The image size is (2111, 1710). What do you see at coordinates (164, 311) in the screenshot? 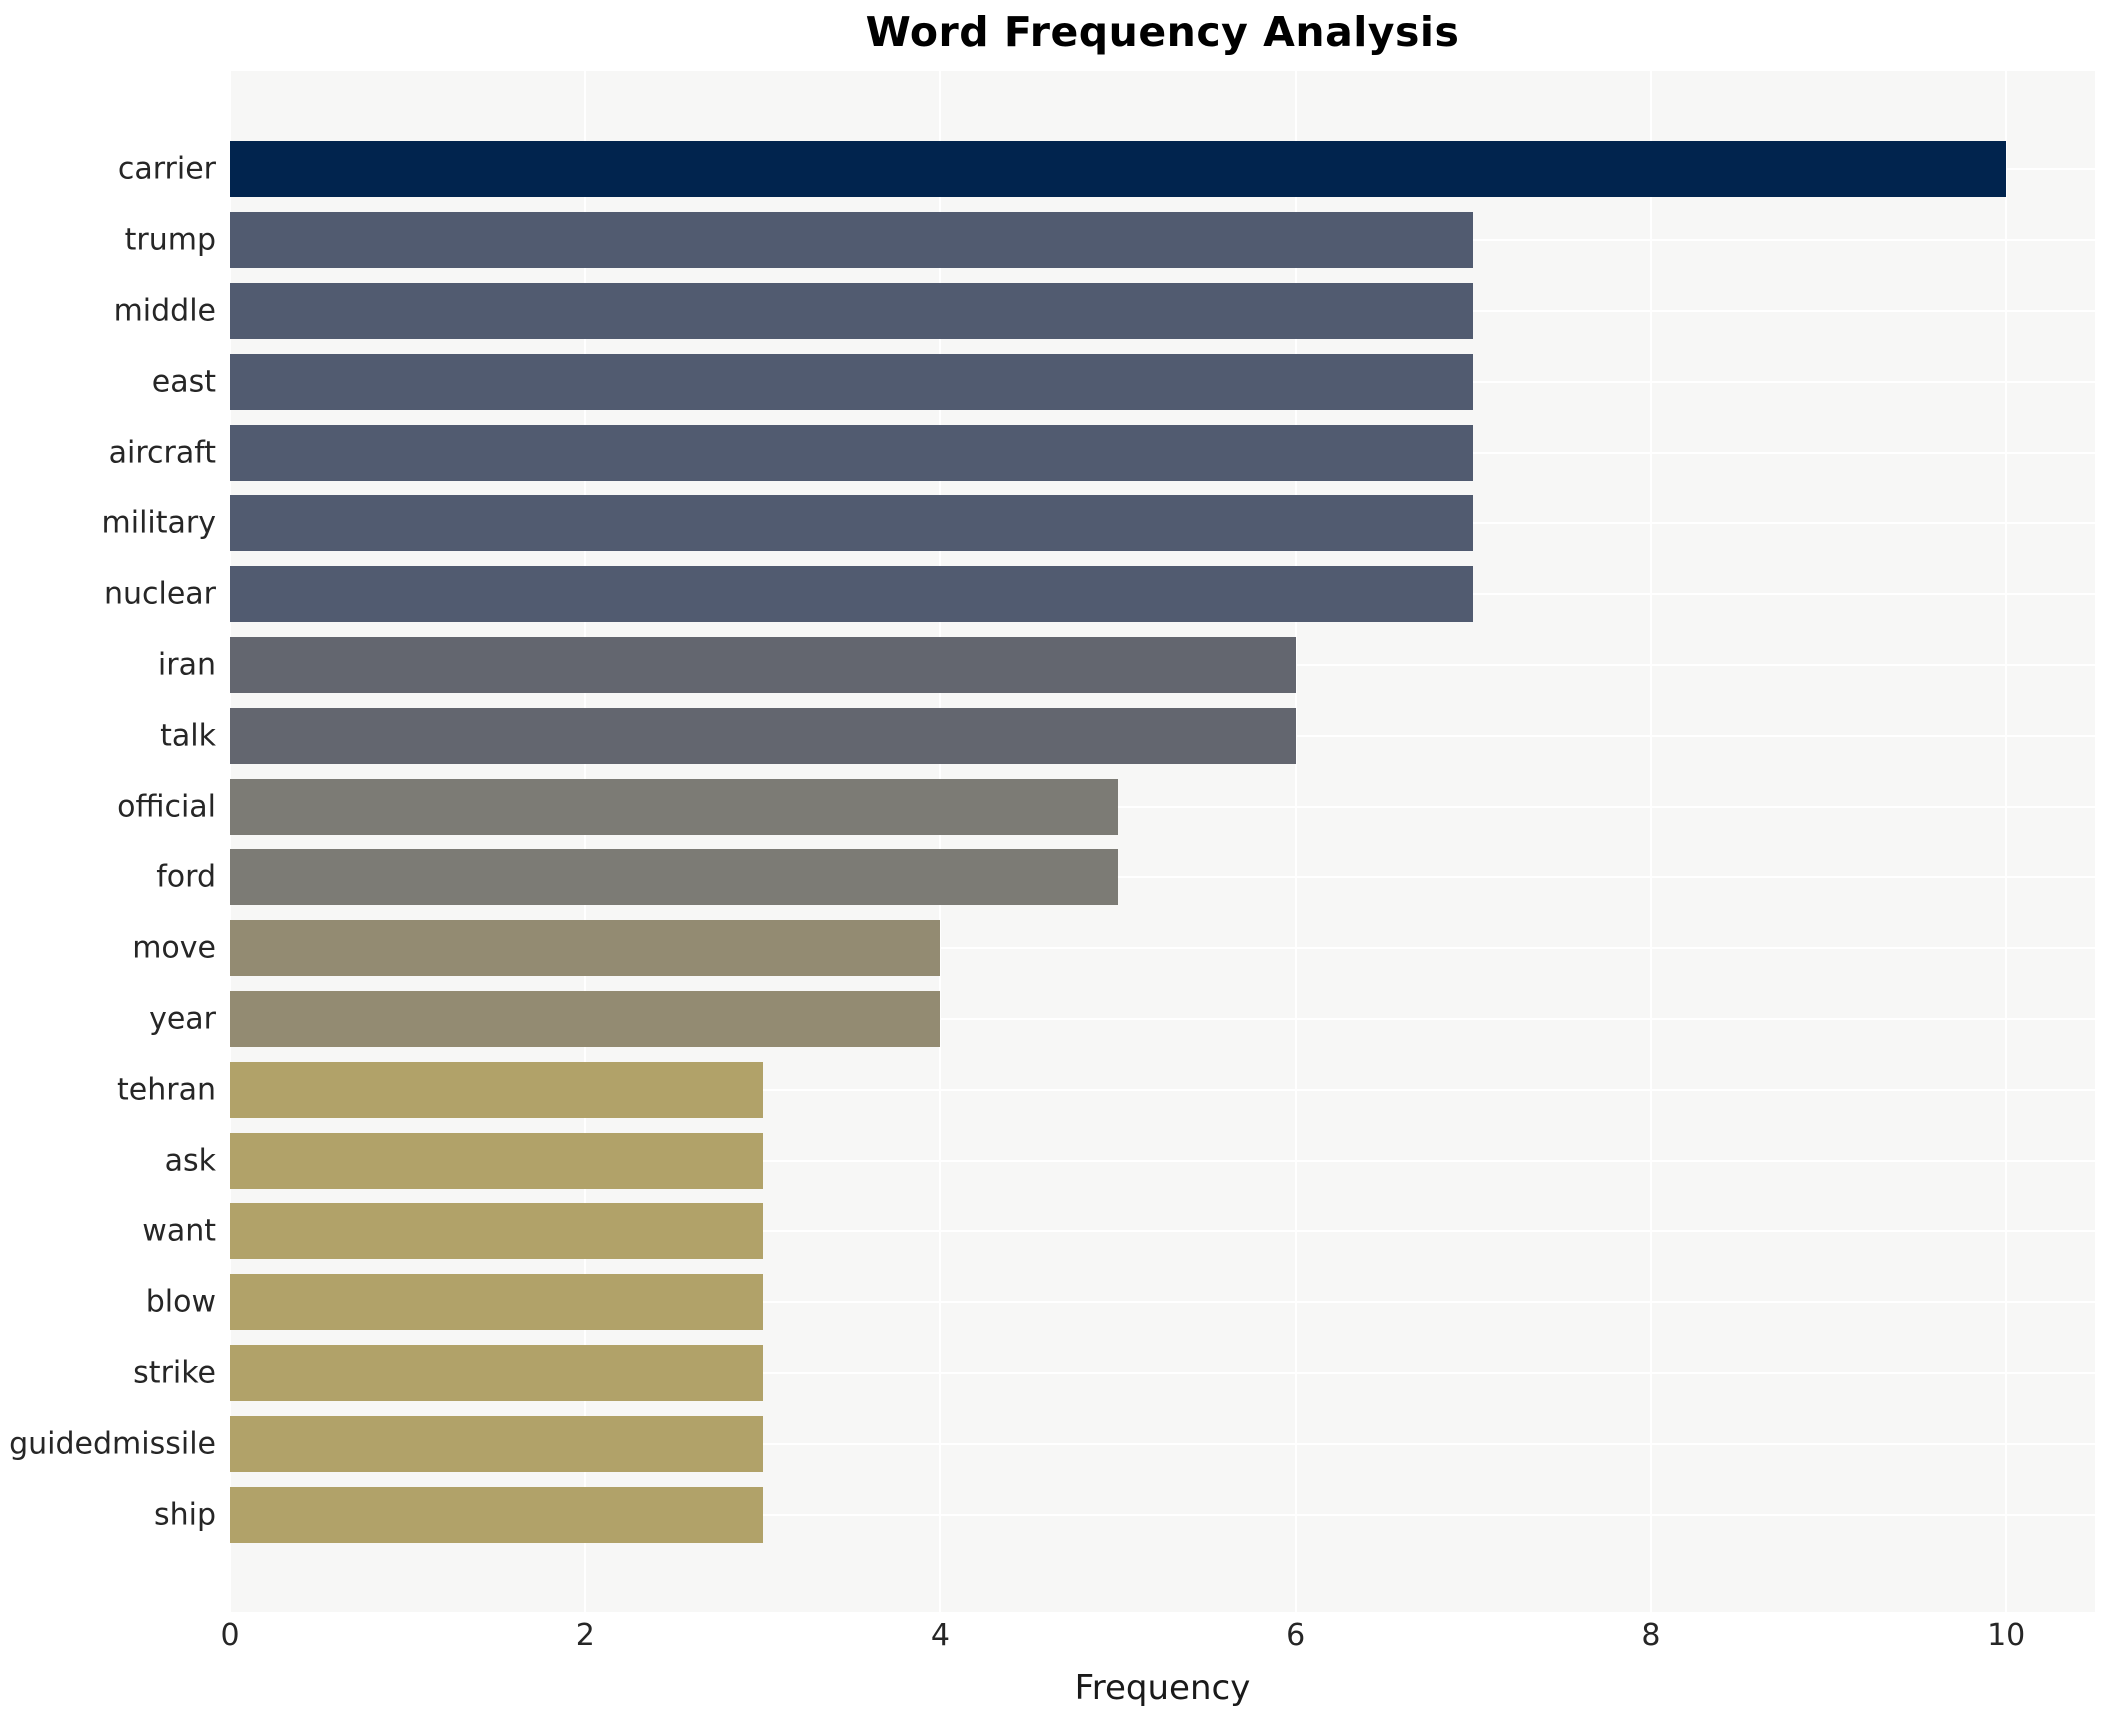
I see `y-tick-label: middle` at bounding box center [164, 311].